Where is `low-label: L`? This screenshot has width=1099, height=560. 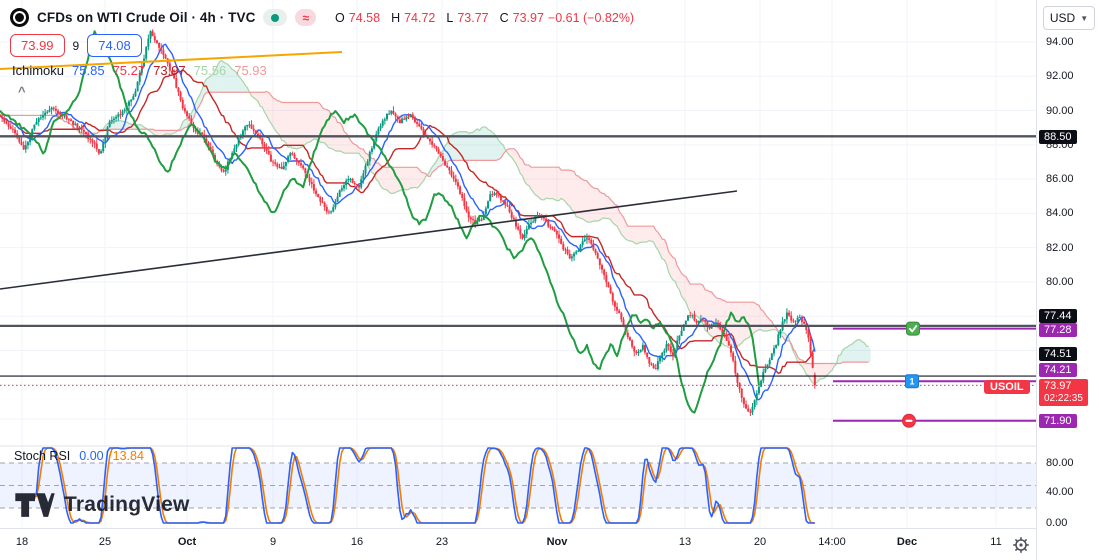
low-label: L is located at coordinates (450, 17).